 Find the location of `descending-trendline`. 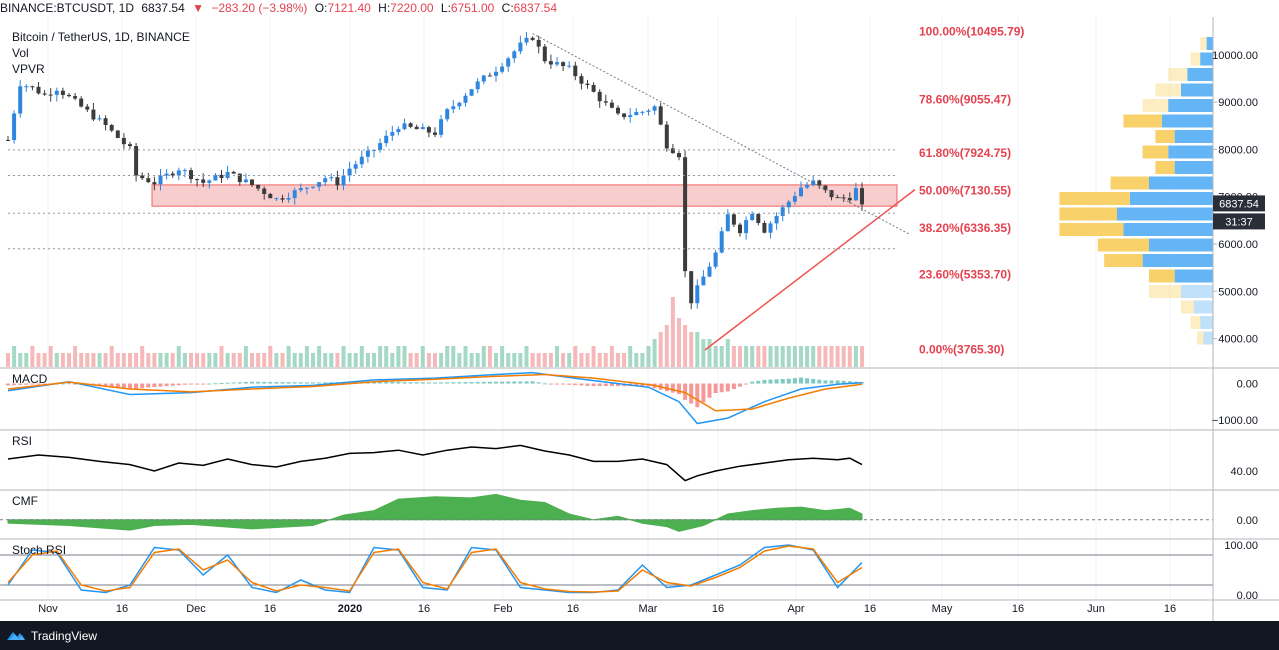

descending-trendline is located at coordinates (721, 134).